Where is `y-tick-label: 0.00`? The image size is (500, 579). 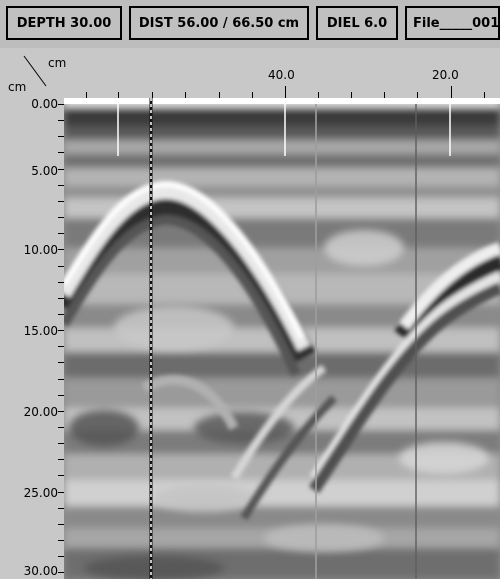 y-tick-label: 0.00 is located at coordinates (44, 104).